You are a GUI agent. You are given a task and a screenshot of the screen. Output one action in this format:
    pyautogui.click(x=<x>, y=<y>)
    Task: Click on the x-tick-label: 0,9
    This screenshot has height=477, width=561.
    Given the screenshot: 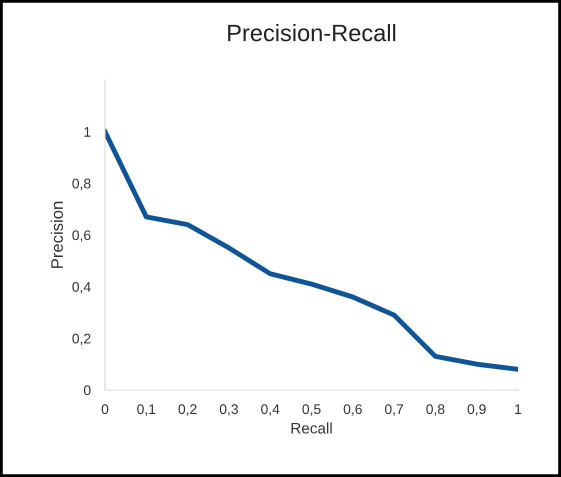 What is the action you would take?
    pyautogui.click(x=477, y=410)
    